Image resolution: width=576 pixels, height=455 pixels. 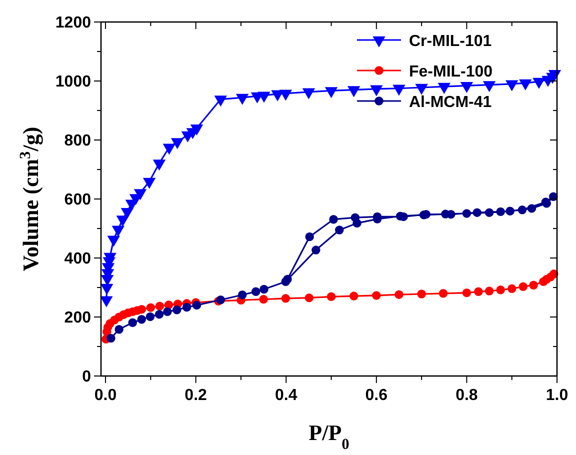 What do you see at coordinates (451, 72) in the screenshot?
I see `legend-label: Fe-MIL-100` at bounding box center [451, 72].